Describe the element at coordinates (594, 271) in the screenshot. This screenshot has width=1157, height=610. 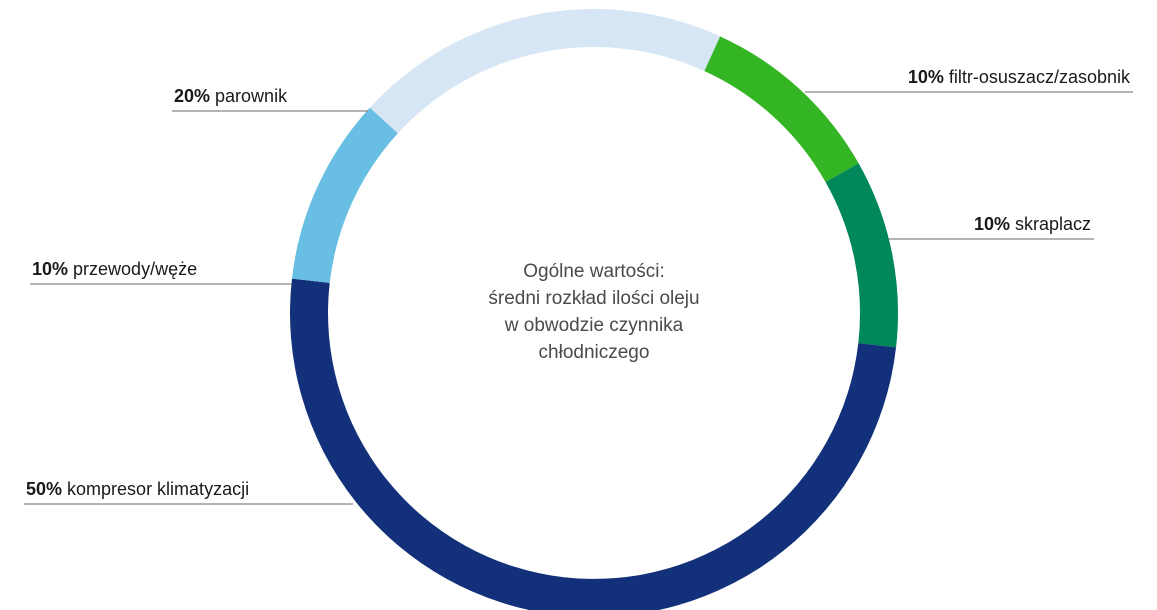
I see `center-caption-line: Ogólne wartości:` at that location.